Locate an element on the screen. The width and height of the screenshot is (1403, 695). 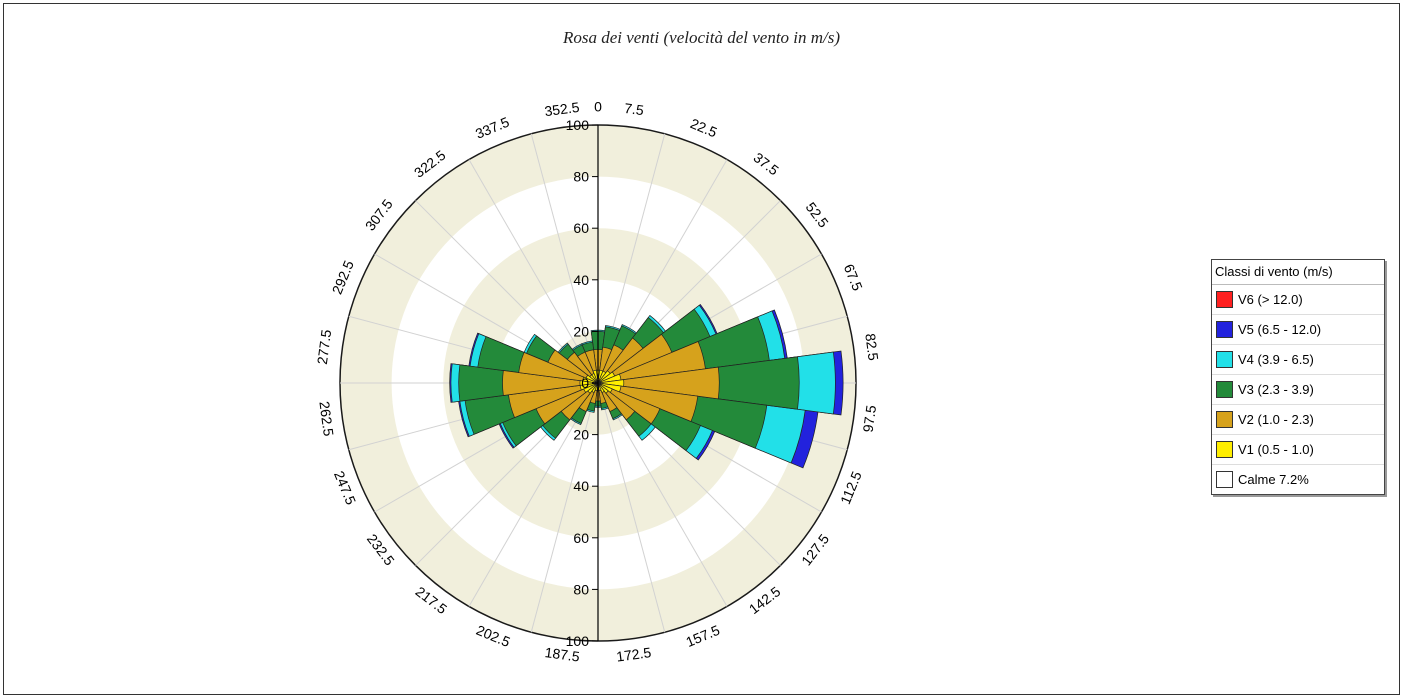
radial-axis: 0 20 20 40 40 60 60 80 80 100 100 is located at coordinates (582, 383).